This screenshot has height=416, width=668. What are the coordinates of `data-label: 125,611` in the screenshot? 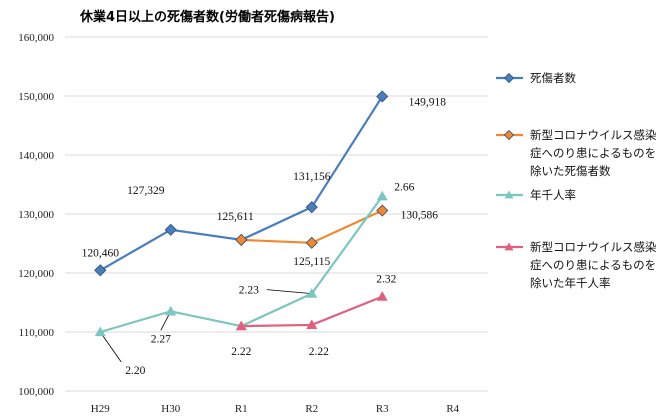 It's located at (235, 217).